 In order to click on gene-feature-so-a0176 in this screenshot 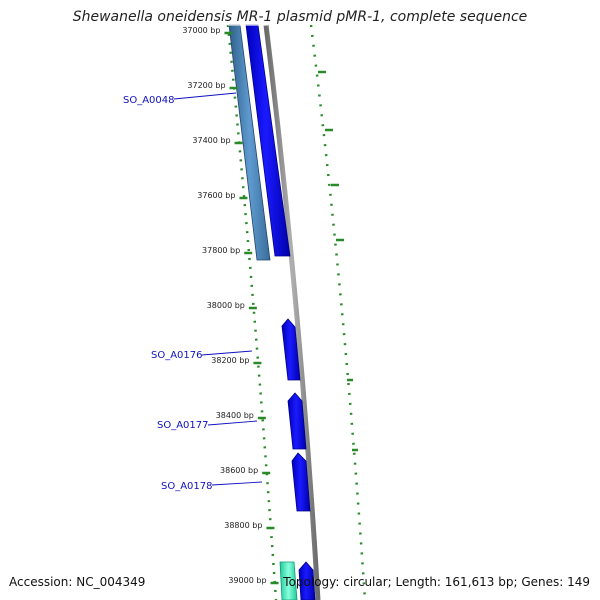, I will do `click(291, 349)`.